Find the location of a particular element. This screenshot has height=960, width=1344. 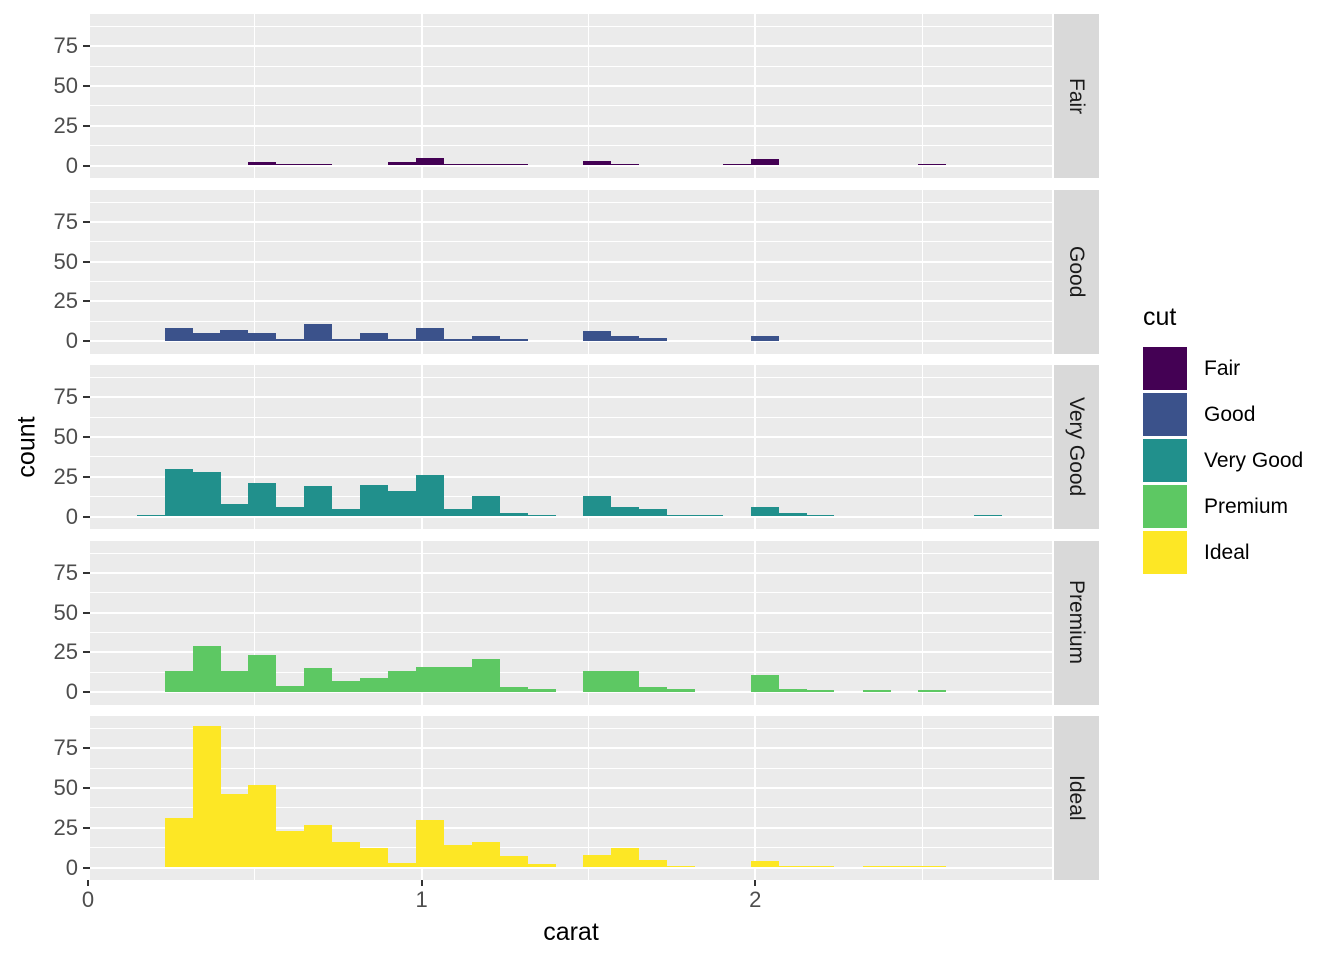

legend-item-good: Good is located at coordinates (1243, 414).